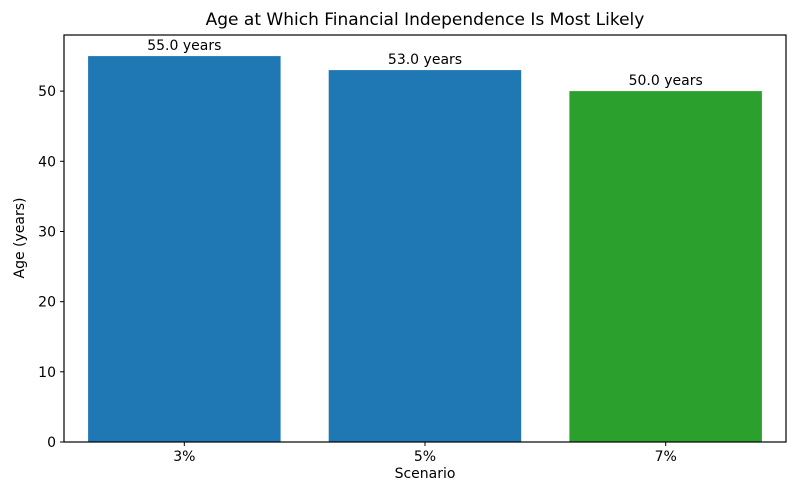 The height and width of the screenshot is (500, 800). I want to click on x-tick-label: 3%, so click(184, 457).